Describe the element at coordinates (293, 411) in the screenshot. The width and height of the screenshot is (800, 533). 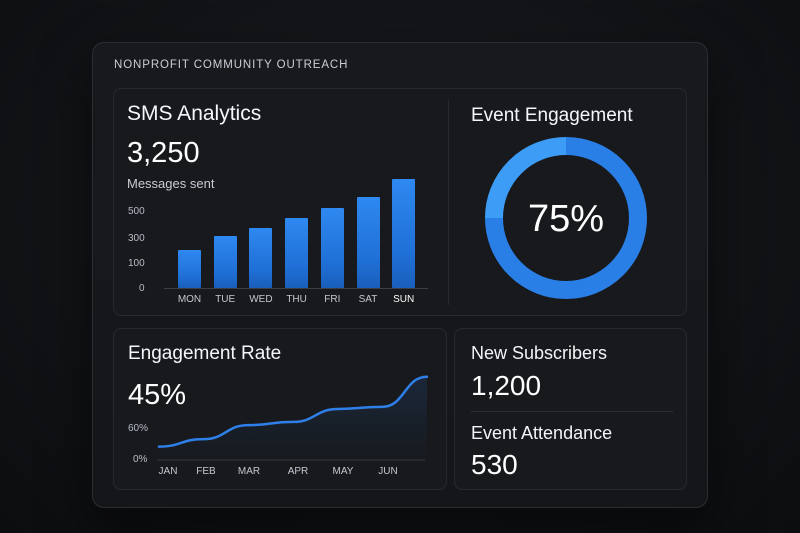
I see `rate-line` at that location.